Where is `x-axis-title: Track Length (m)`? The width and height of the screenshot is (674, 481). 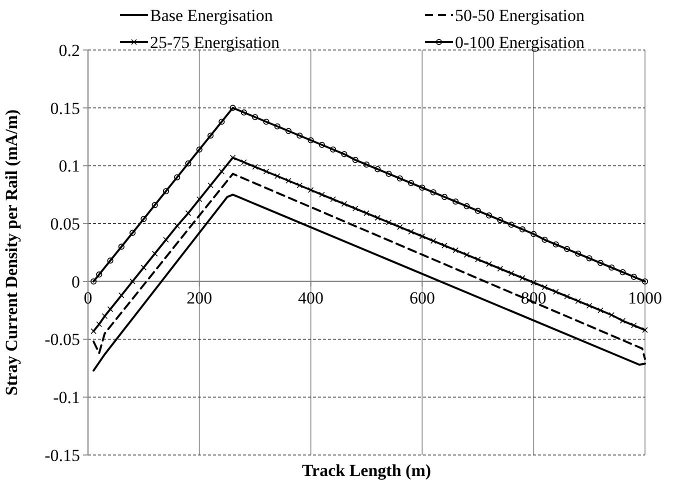 x-axis-title: Track Length (m) is located at coordinates (367, 470).